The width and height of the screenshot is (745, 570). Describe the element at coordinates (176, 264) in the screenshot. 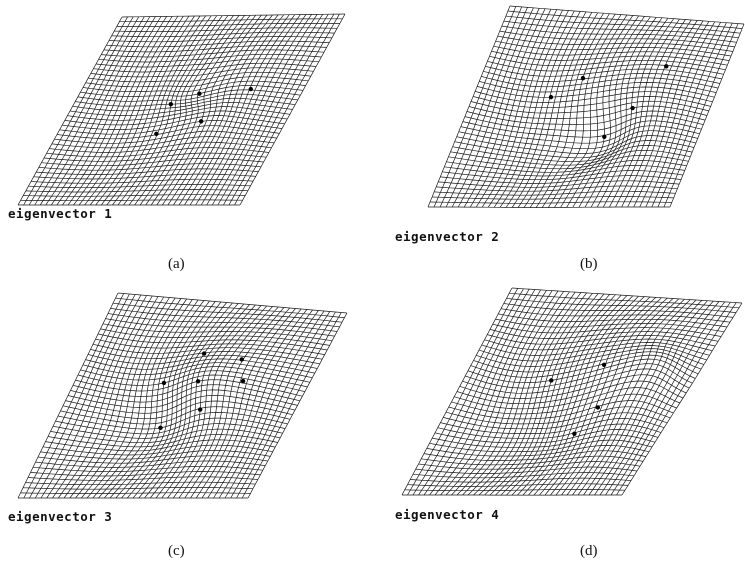

I see `panel-label-a: (a)` at that location.